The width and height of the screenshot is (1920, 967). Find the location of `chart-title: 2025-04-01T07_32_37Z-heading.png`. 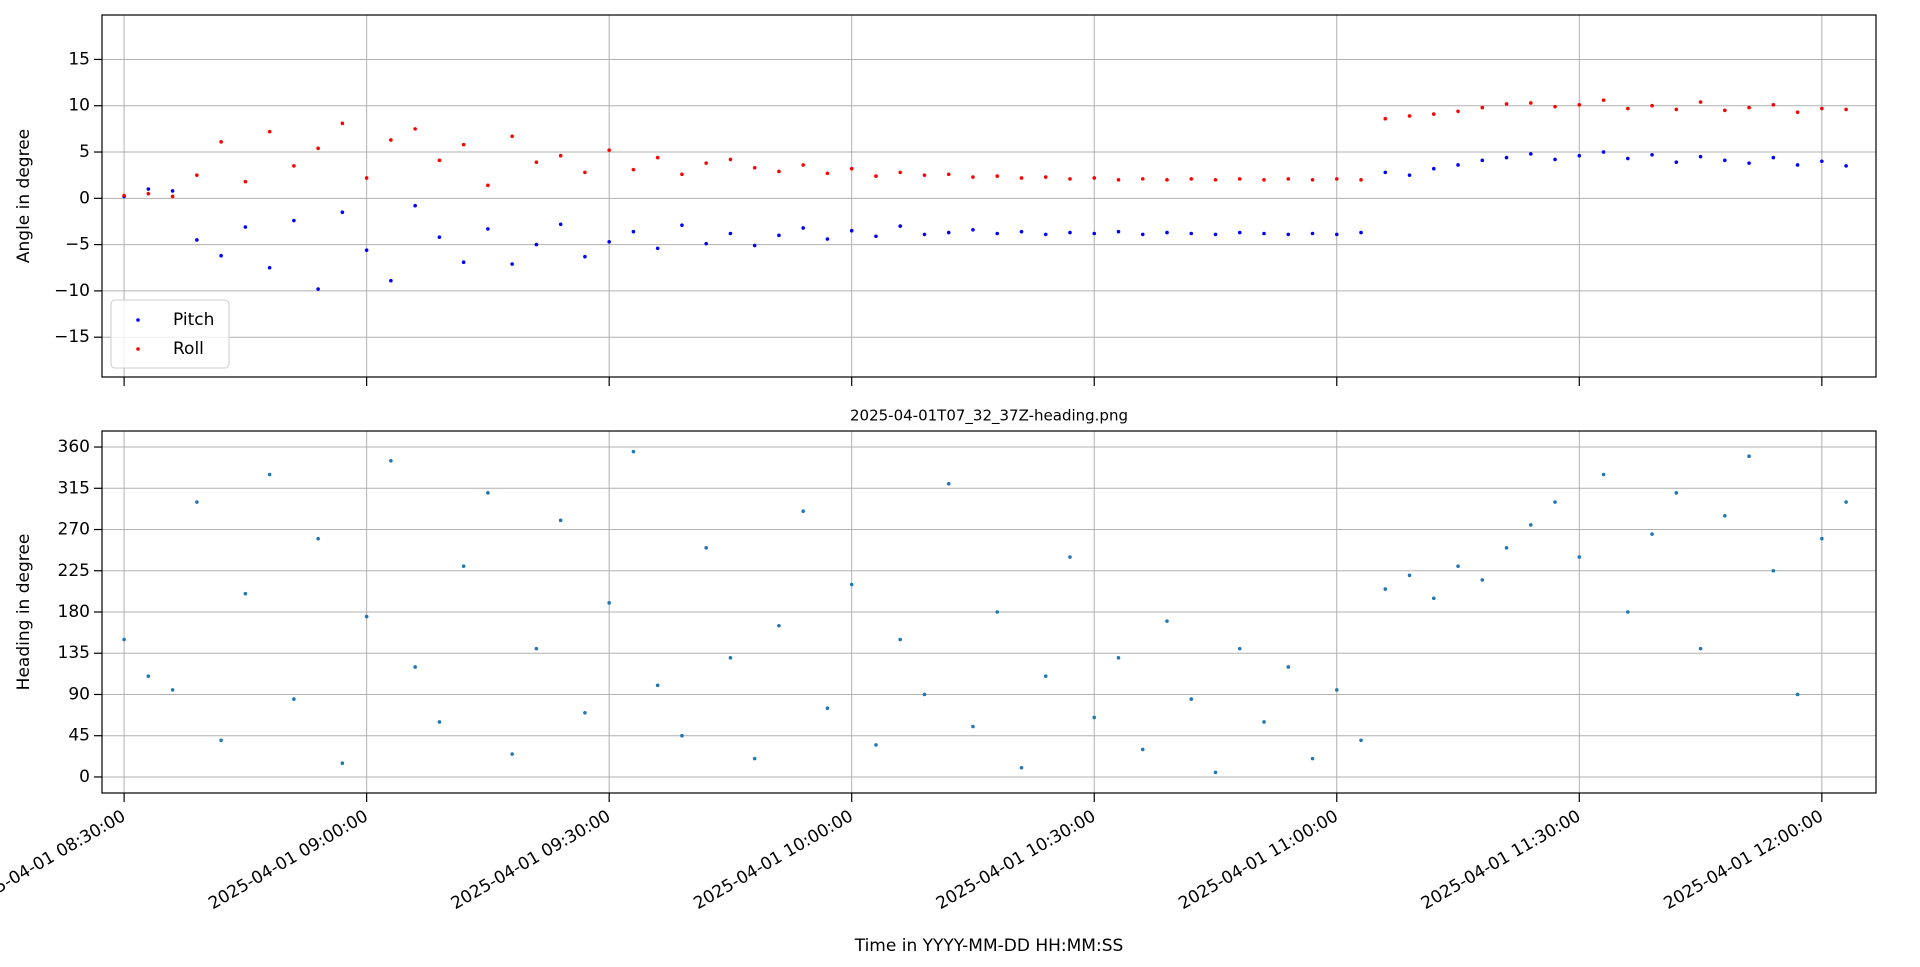

chart-title: 2025-04-01T07_32_37Z-heading.png is located at coordinates (989, 416).